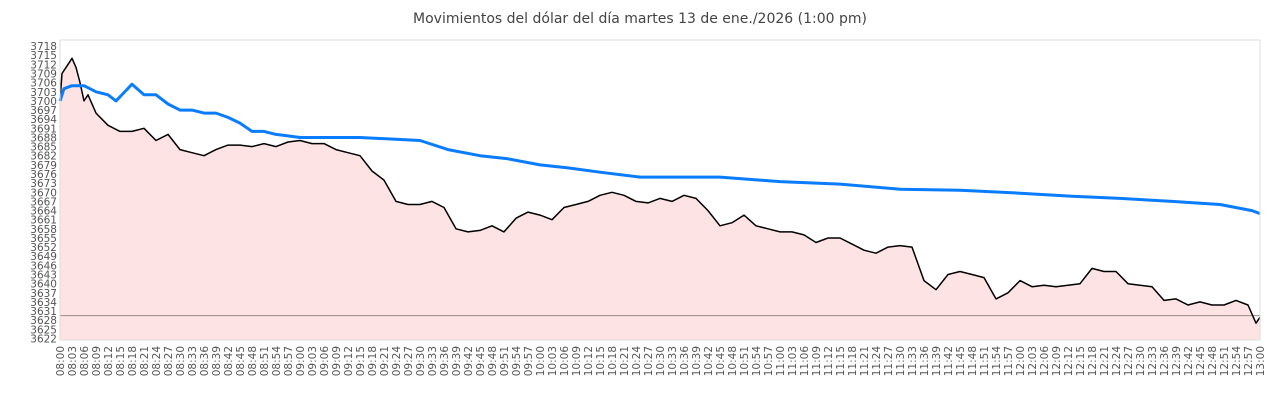 The image size is (1280, 400). What do you see at coordinates (877, 361) in the screenshot?
I see `x-tick-label: 11:24` at bounding box center [877, 361].